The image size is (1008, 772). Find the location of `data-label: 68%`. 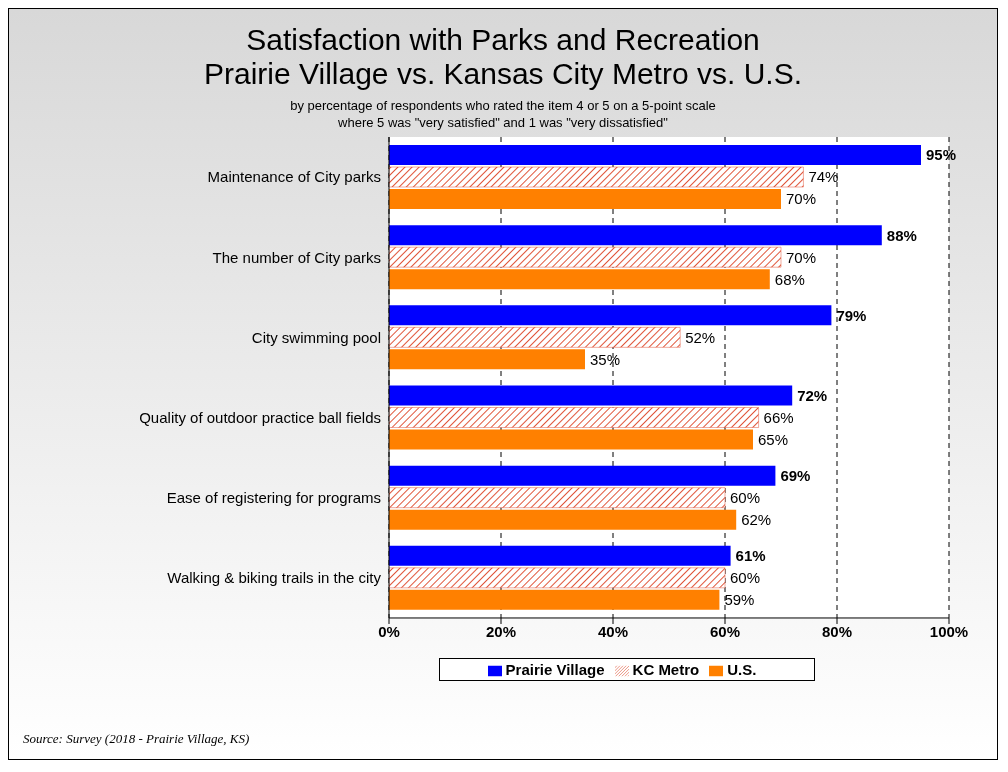

data-label: 68% is located at coordinates (789, 279).